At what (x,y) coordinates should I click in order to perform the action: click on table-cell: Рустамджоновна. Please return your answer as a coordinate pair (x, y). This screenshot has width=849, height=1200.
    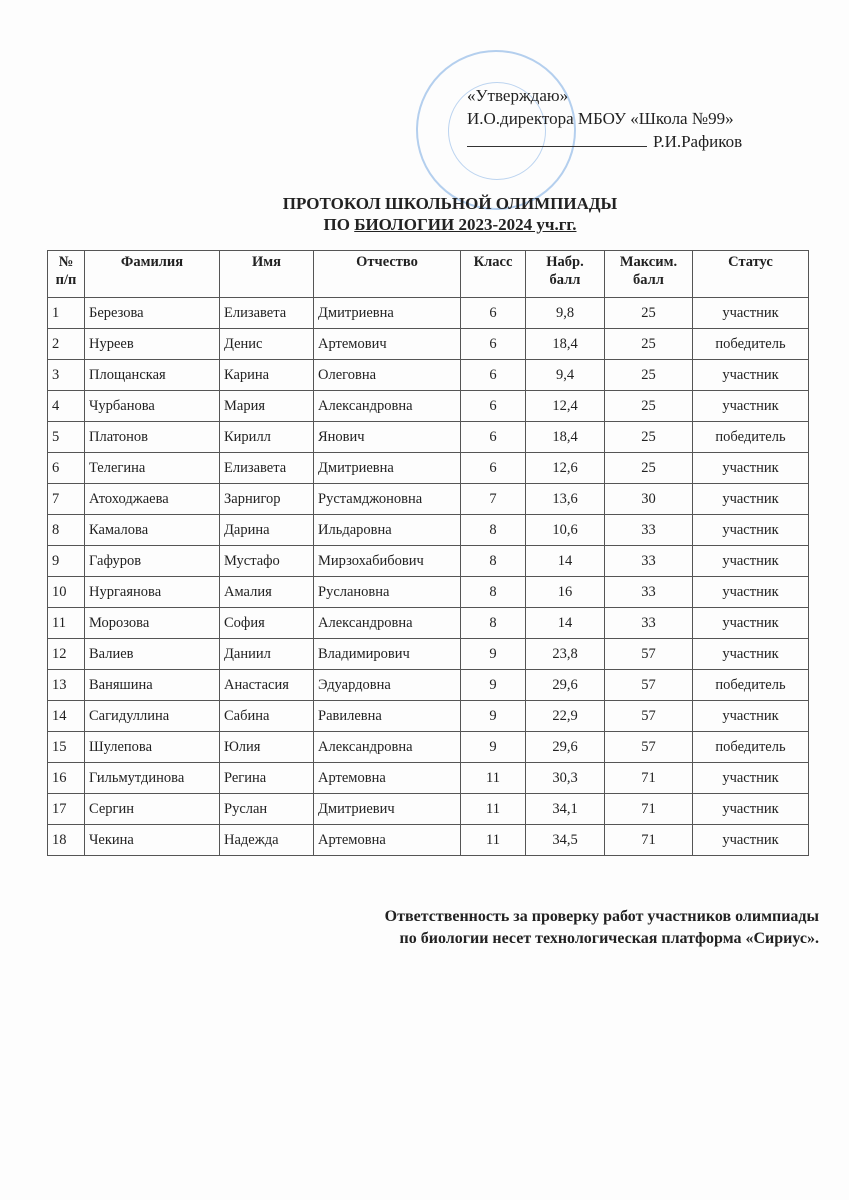
    Looking at the image, I should click on (387, 499).